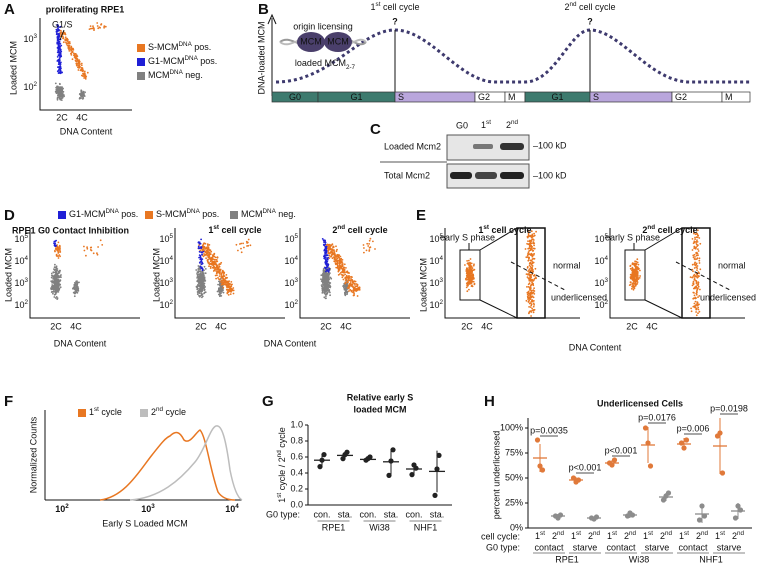  I want to click on text-part: 1, so click(717, 536).